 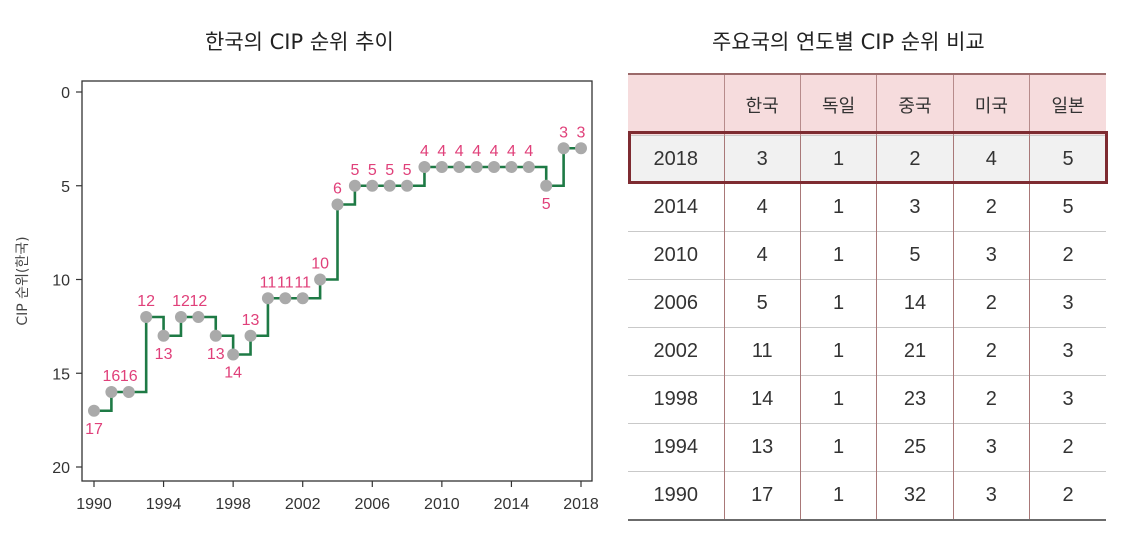 I want to click on header-cell-korea: 한국, so click(x=762, y=104).